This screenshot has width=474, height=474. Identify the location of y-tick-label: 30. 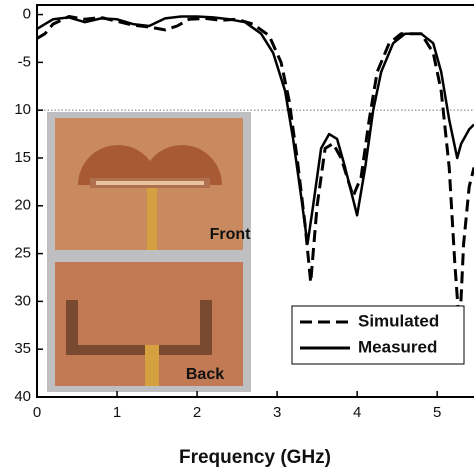
(22, 300).